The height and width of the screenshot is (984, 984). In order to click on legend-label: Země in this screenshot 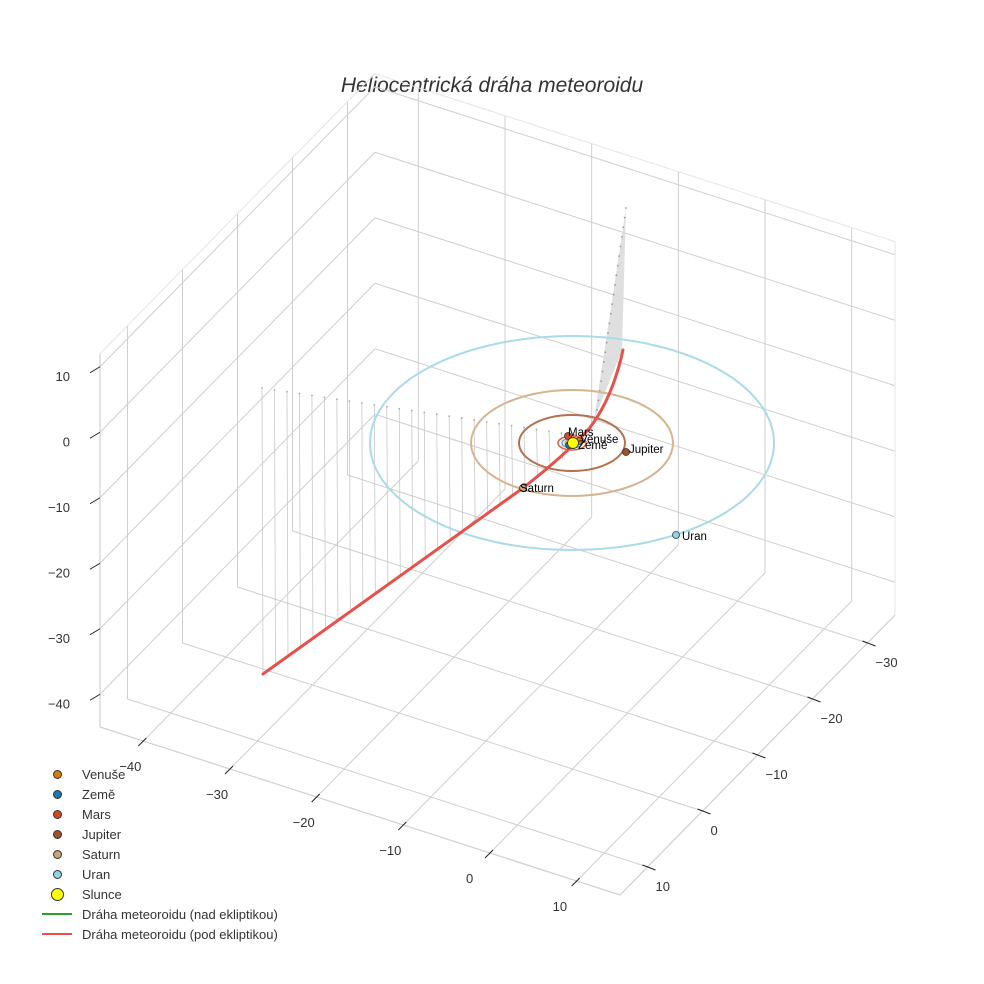, I will do `click(99, 794)`.